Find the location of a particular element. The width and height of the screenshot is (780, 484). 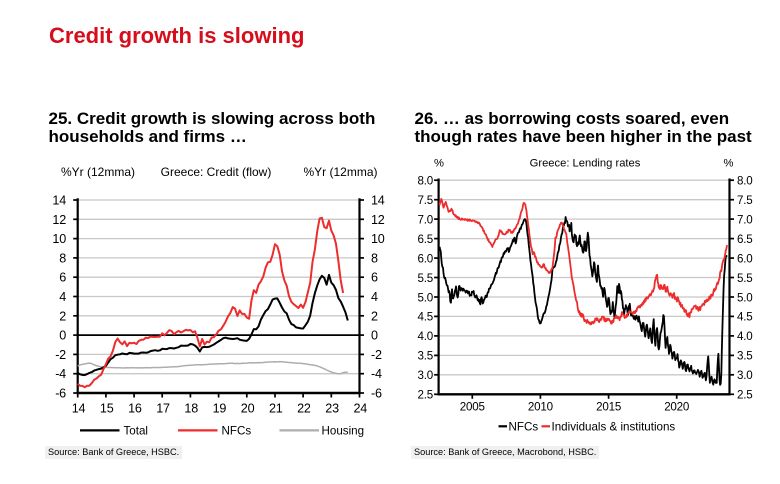

svg-text: 22 is located at coordinates (304, 409).